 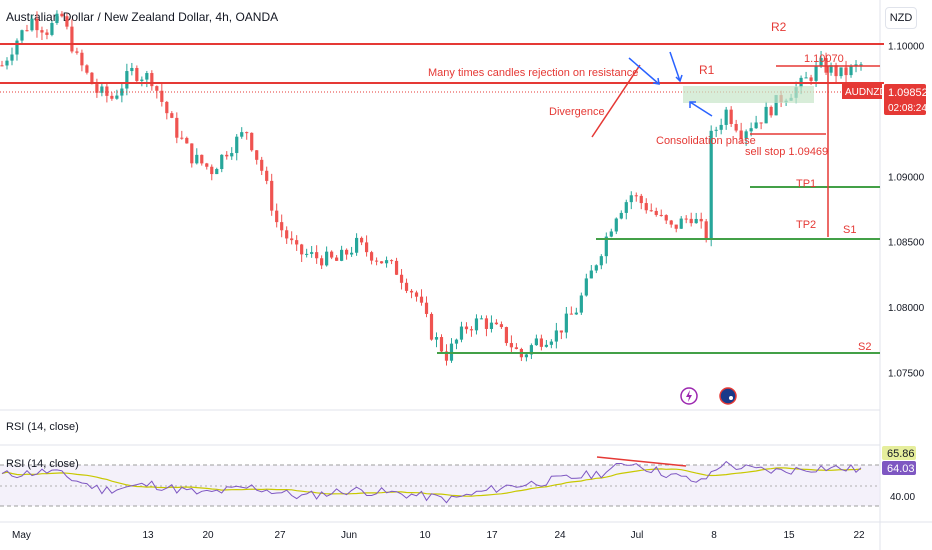 What do you see at coordinates (864, 347) in the screenshot?
I see `s2-label: S2` at bounding box center [864, 347].